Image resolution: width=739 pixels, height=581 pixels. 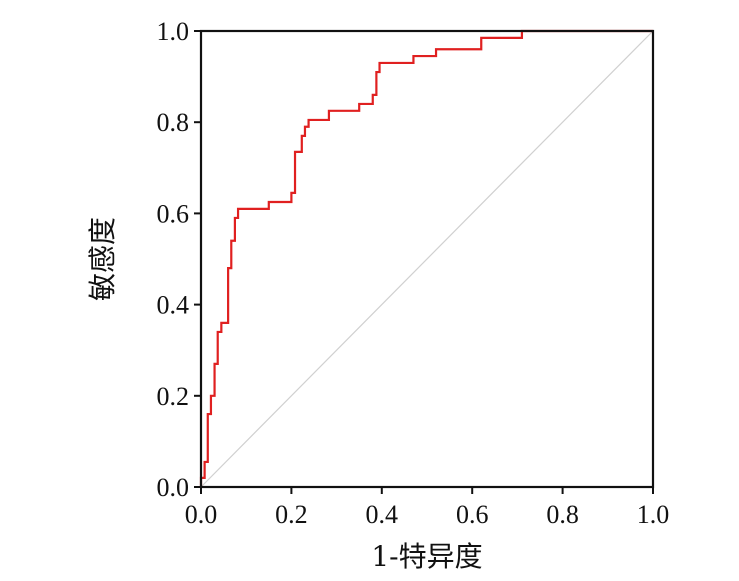 What do you see at coordinates (102, 259) in the screenshot?
I see `y-axis-title: 敏感度` at bounding box center [102, 259].